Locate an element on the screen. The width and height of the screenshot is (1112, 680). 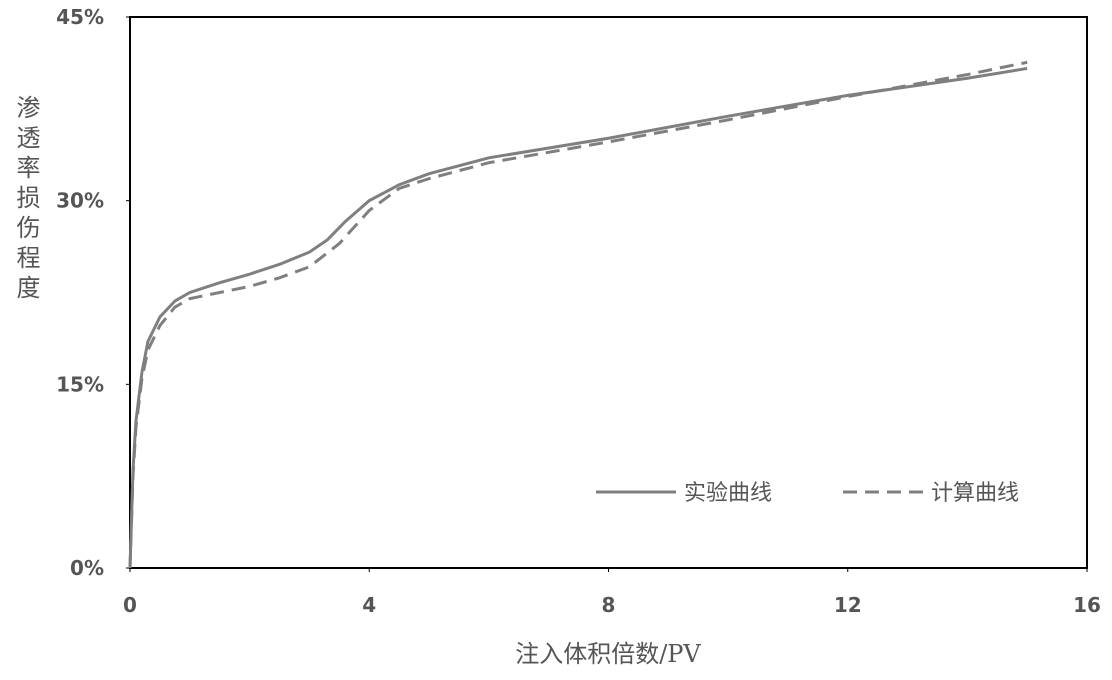
y-tick-label: 30% is located at coordinates (80, 201).